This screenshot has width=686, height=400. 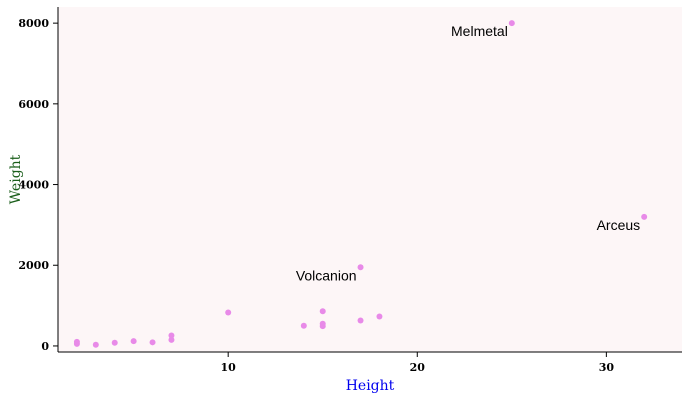 I want to click on x-tick-label: 20, so click(x=418, y=367).